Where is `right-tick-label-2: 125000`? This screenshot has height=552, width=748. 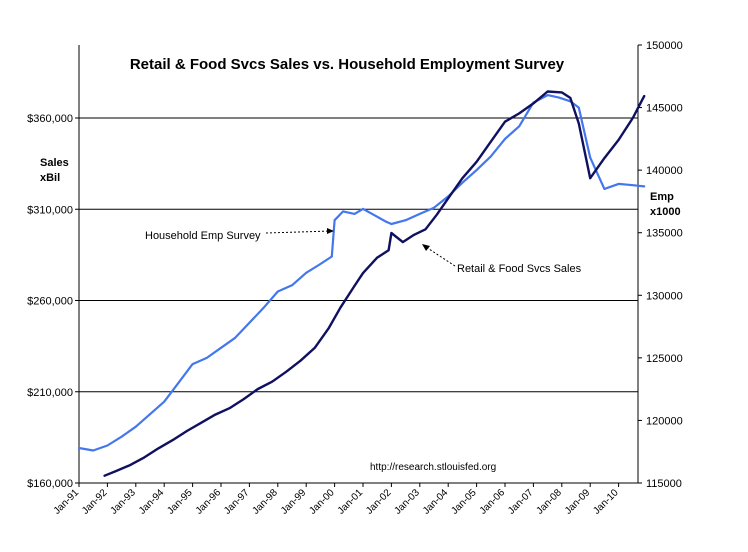
right-tick-label-2: 125000 is located at coordinates (664, 359).